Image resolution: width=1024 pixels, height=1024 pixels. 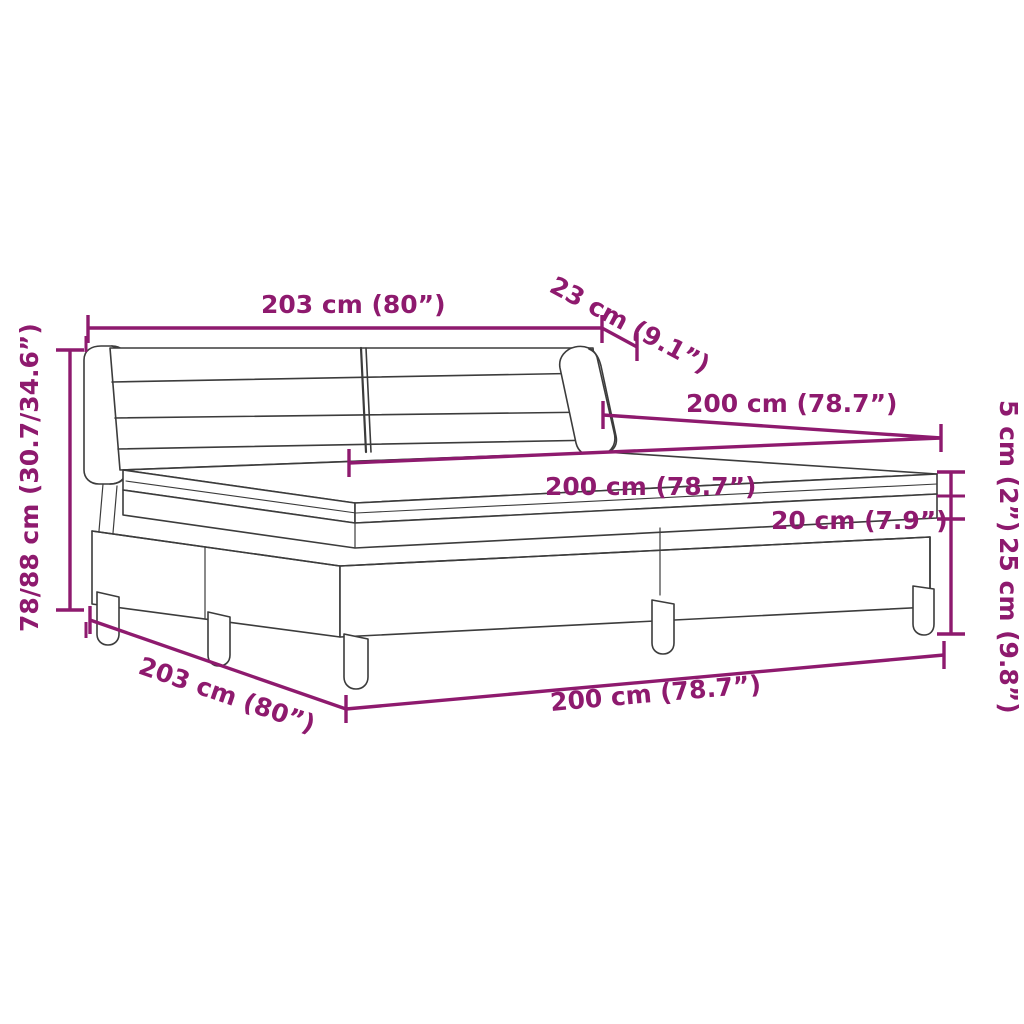 What do you see at coordinates (219, 639) in the screenshot?
I see `leg-mid-left` at bounding box center [219, 639].